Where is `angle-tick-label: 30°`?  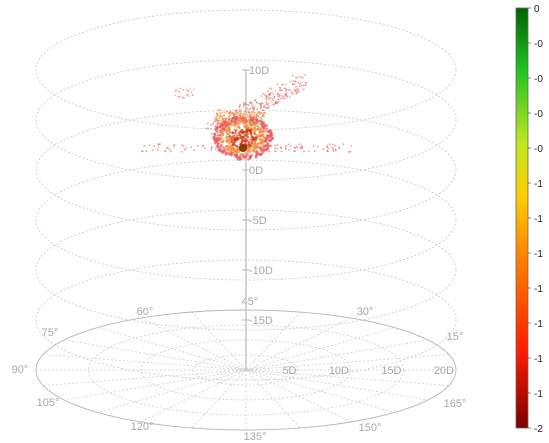
angle-tick-label: 30° is located at coordinates (365, 312).